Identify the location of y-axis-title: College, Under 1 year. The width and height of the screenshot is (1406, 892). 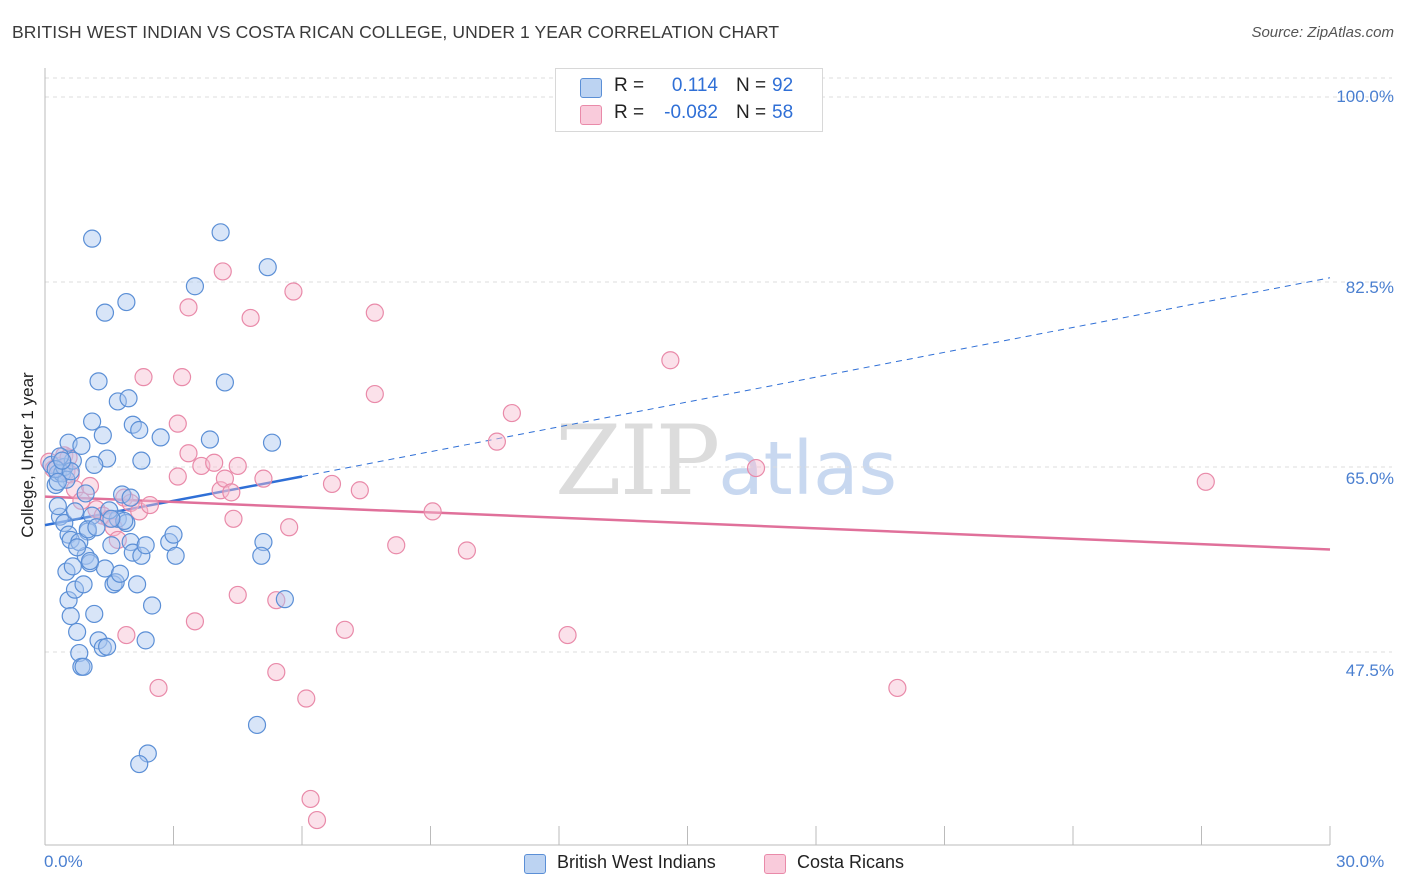
(27, 455).